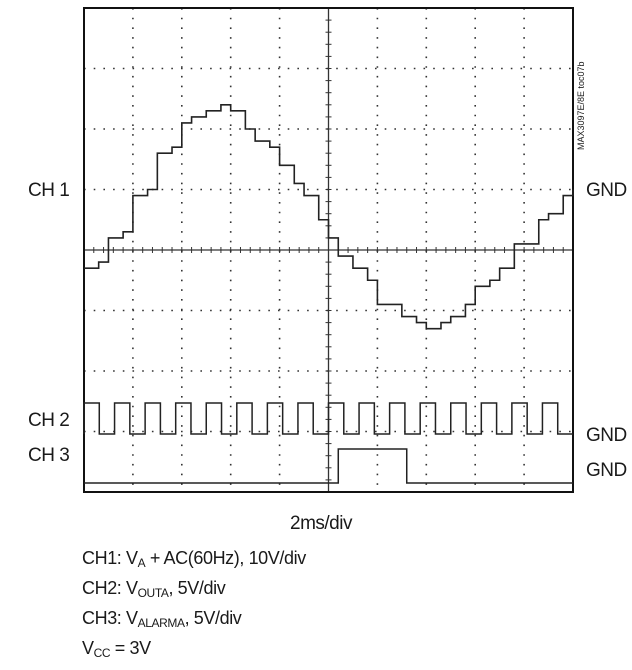  I want to click on caption-ch1: CH1: VA + AC(60Hz), 10V/div, so click(194, 559).